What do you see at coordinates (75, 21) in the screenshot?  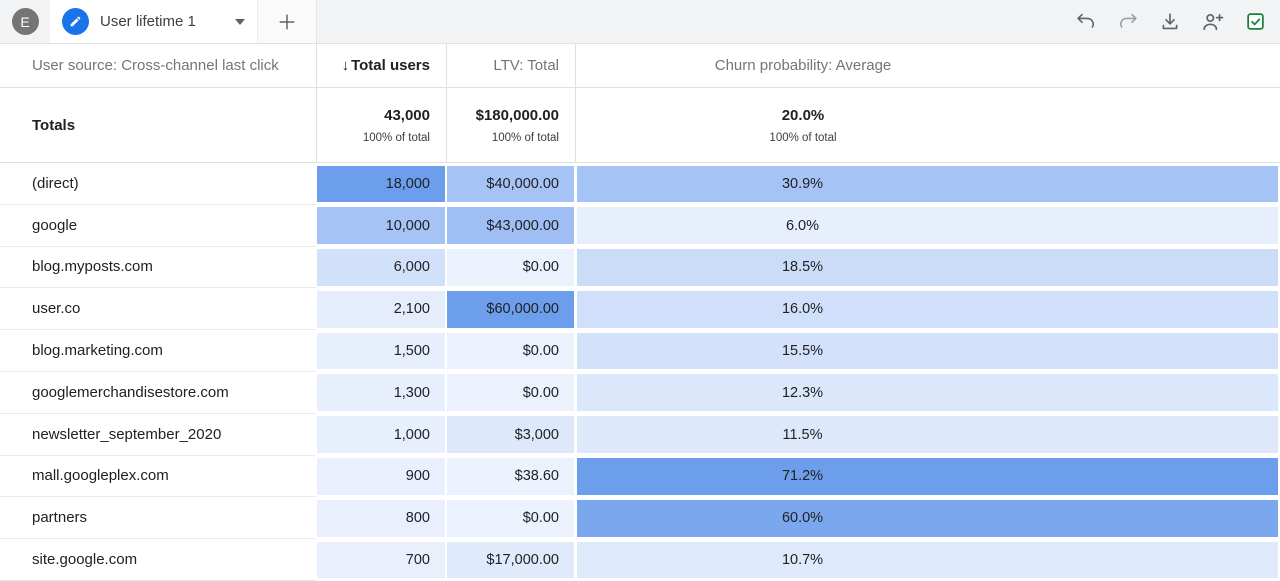 I see `edit-pencil-icon` at bounding box center [75, 21].